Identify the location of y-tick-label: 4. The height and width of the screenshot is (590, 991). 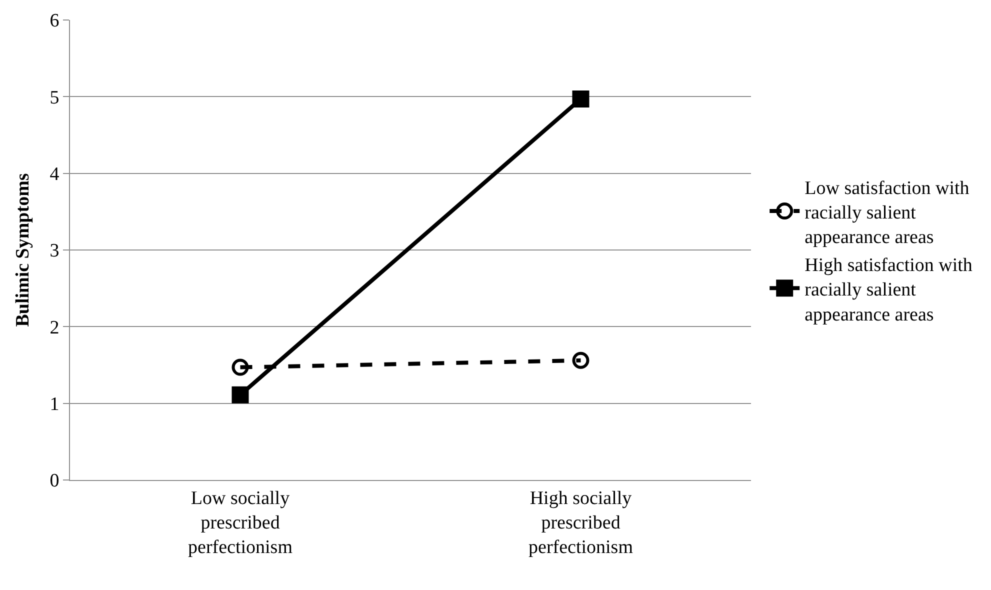
(55, 174).